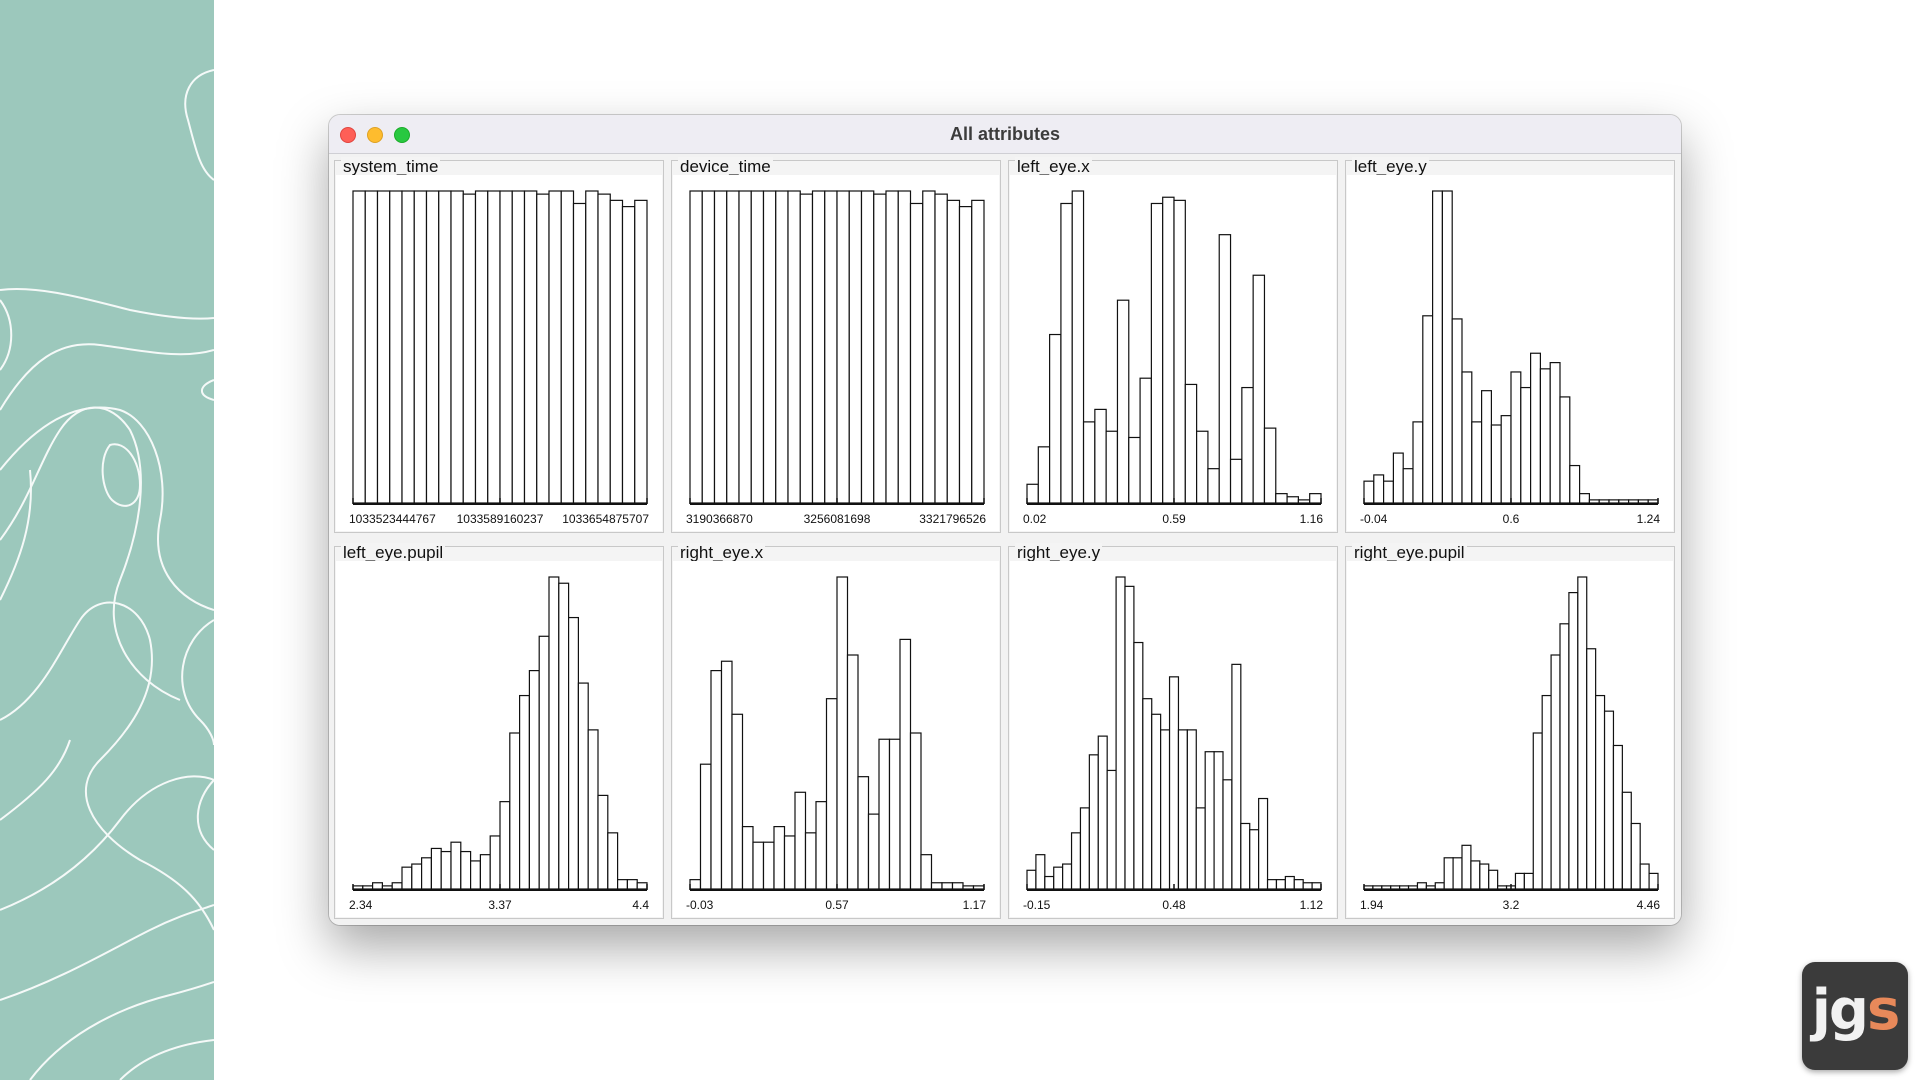  What do you see at coordinates (1037, 905) in the screenshot?
I see `x-tick-label: -0.15` at bounding box center [1037, 905].